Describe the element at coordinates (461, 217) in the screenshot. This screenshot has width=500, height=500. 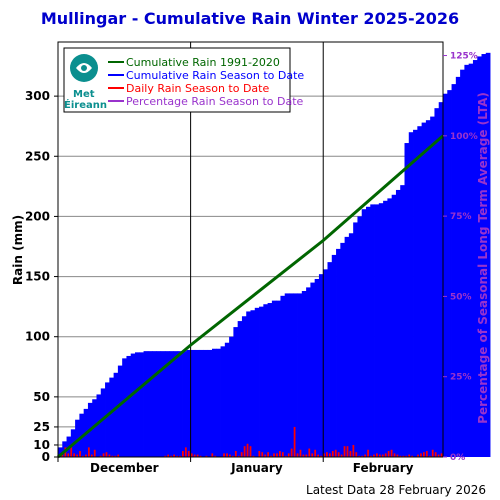
I see `y-right-tick-label: 75%` at that location.